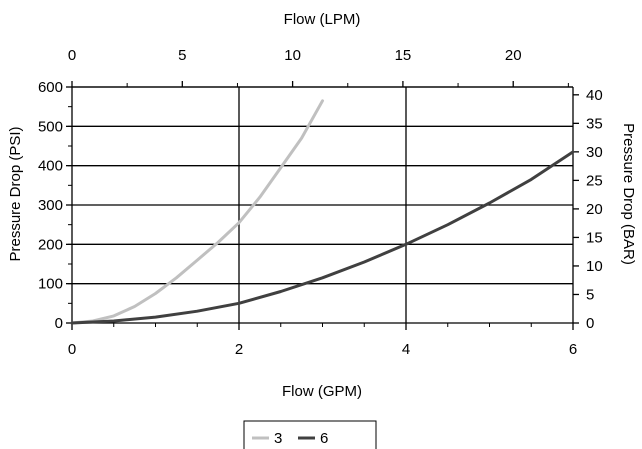 The height and width of the screenshot is (449, 642). Describe the element at coordinates (324, 438) in the screenshot. I see `legend-label-6: 6` at that location.